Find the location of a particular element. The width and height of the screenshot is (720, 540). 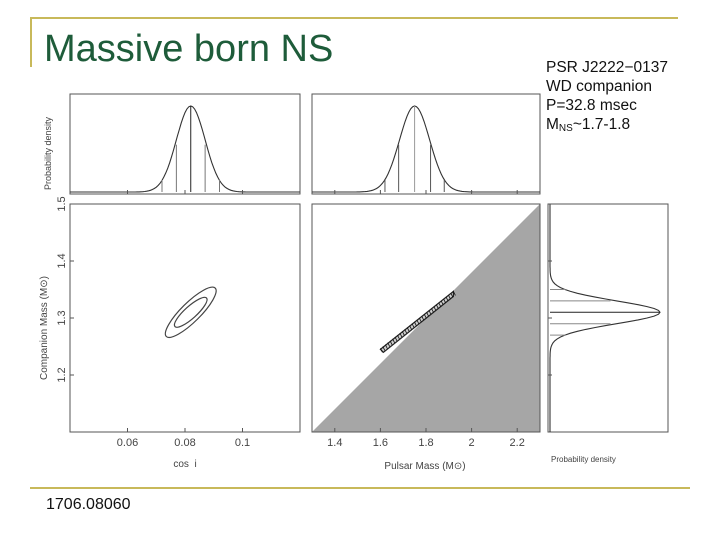

band-hatching is located at coordinates (418, 322).